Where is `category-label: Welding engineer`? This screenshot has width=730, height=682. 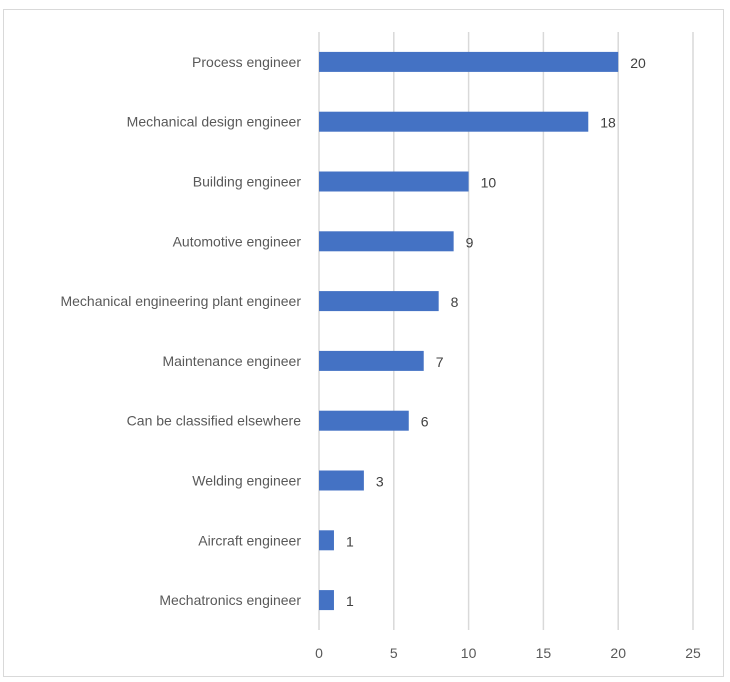
category-label: Welding engineer is located at coordinates (246, 481).